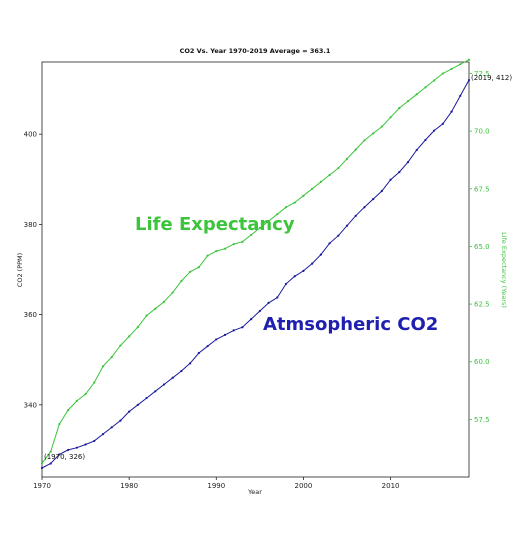 Image resolution: width=512 pixels, height=540 pixels. I want to click on x-tick-label: 1990, so click(216, 486).